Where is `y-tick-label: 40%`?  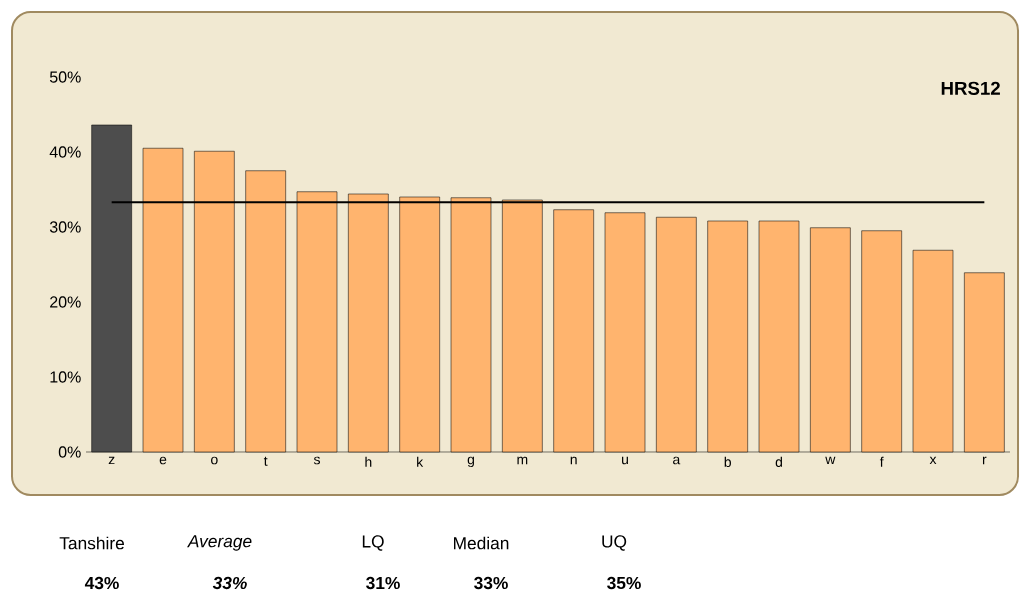
y-tick-label: 40% is located at coordinates (65, 152).